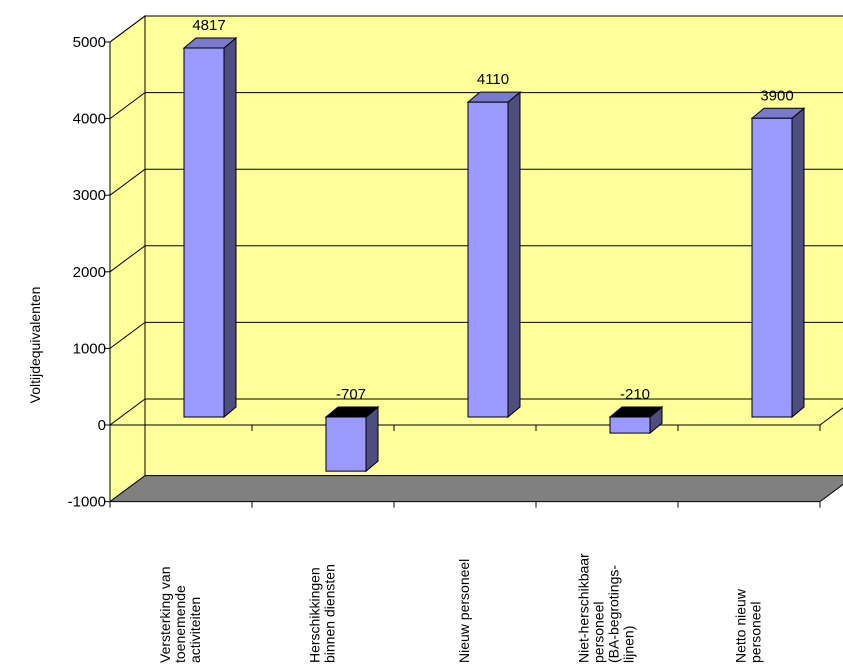  Describe the element at coordinates (475, 489) in the screenshot. I see `chart-floor` at that location.